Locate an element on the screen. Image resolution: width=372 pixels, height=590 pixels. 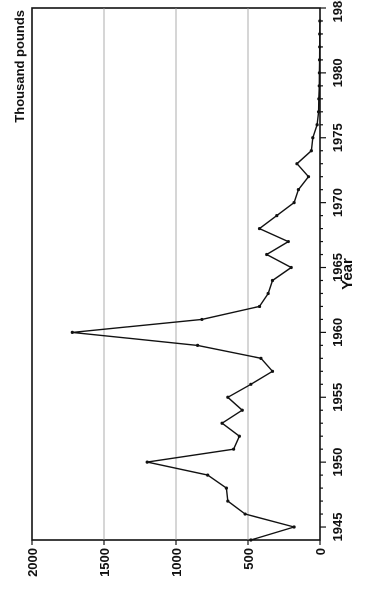
y-axis-title: Thousand pounds is located at coordinates (19, 66).